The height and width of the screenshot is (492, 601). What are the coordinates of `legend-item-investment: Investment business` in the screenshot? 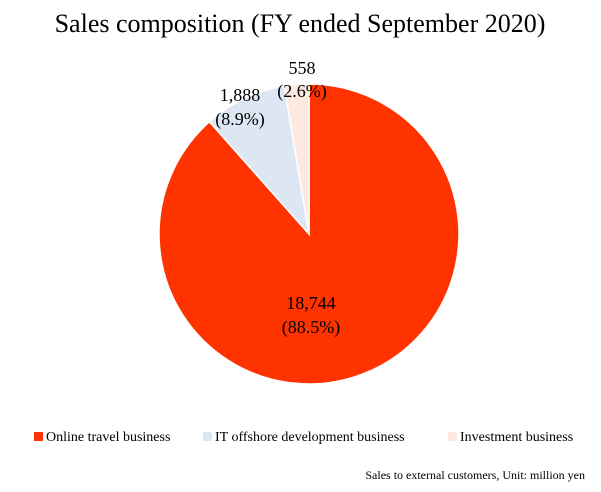 It's located at (510, 437).